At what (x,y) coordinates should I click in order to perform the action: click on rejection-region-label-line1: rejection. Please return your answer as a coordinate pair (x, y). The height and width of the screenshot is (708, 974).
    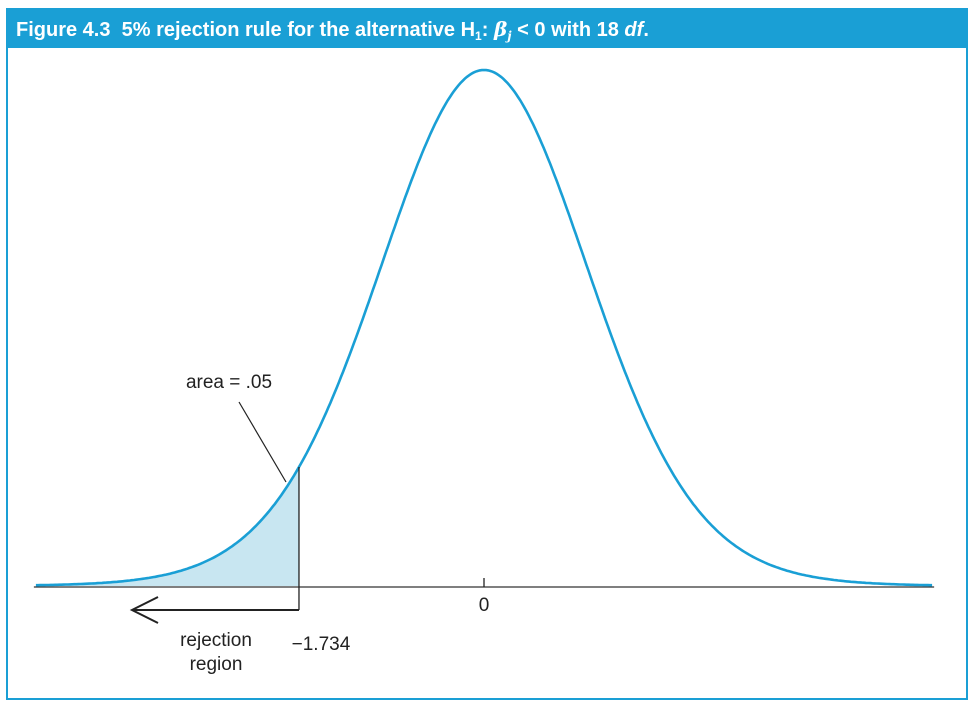
    Looking at the image, I should click on (216, 640).